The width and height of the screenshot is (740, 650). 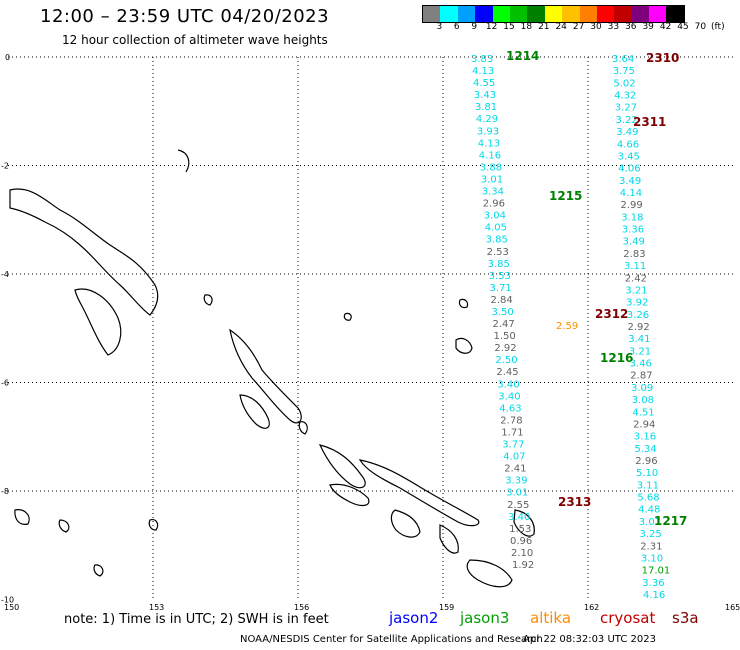 I want to click on track-a-value: 4.13, so click(x=483, y=71).